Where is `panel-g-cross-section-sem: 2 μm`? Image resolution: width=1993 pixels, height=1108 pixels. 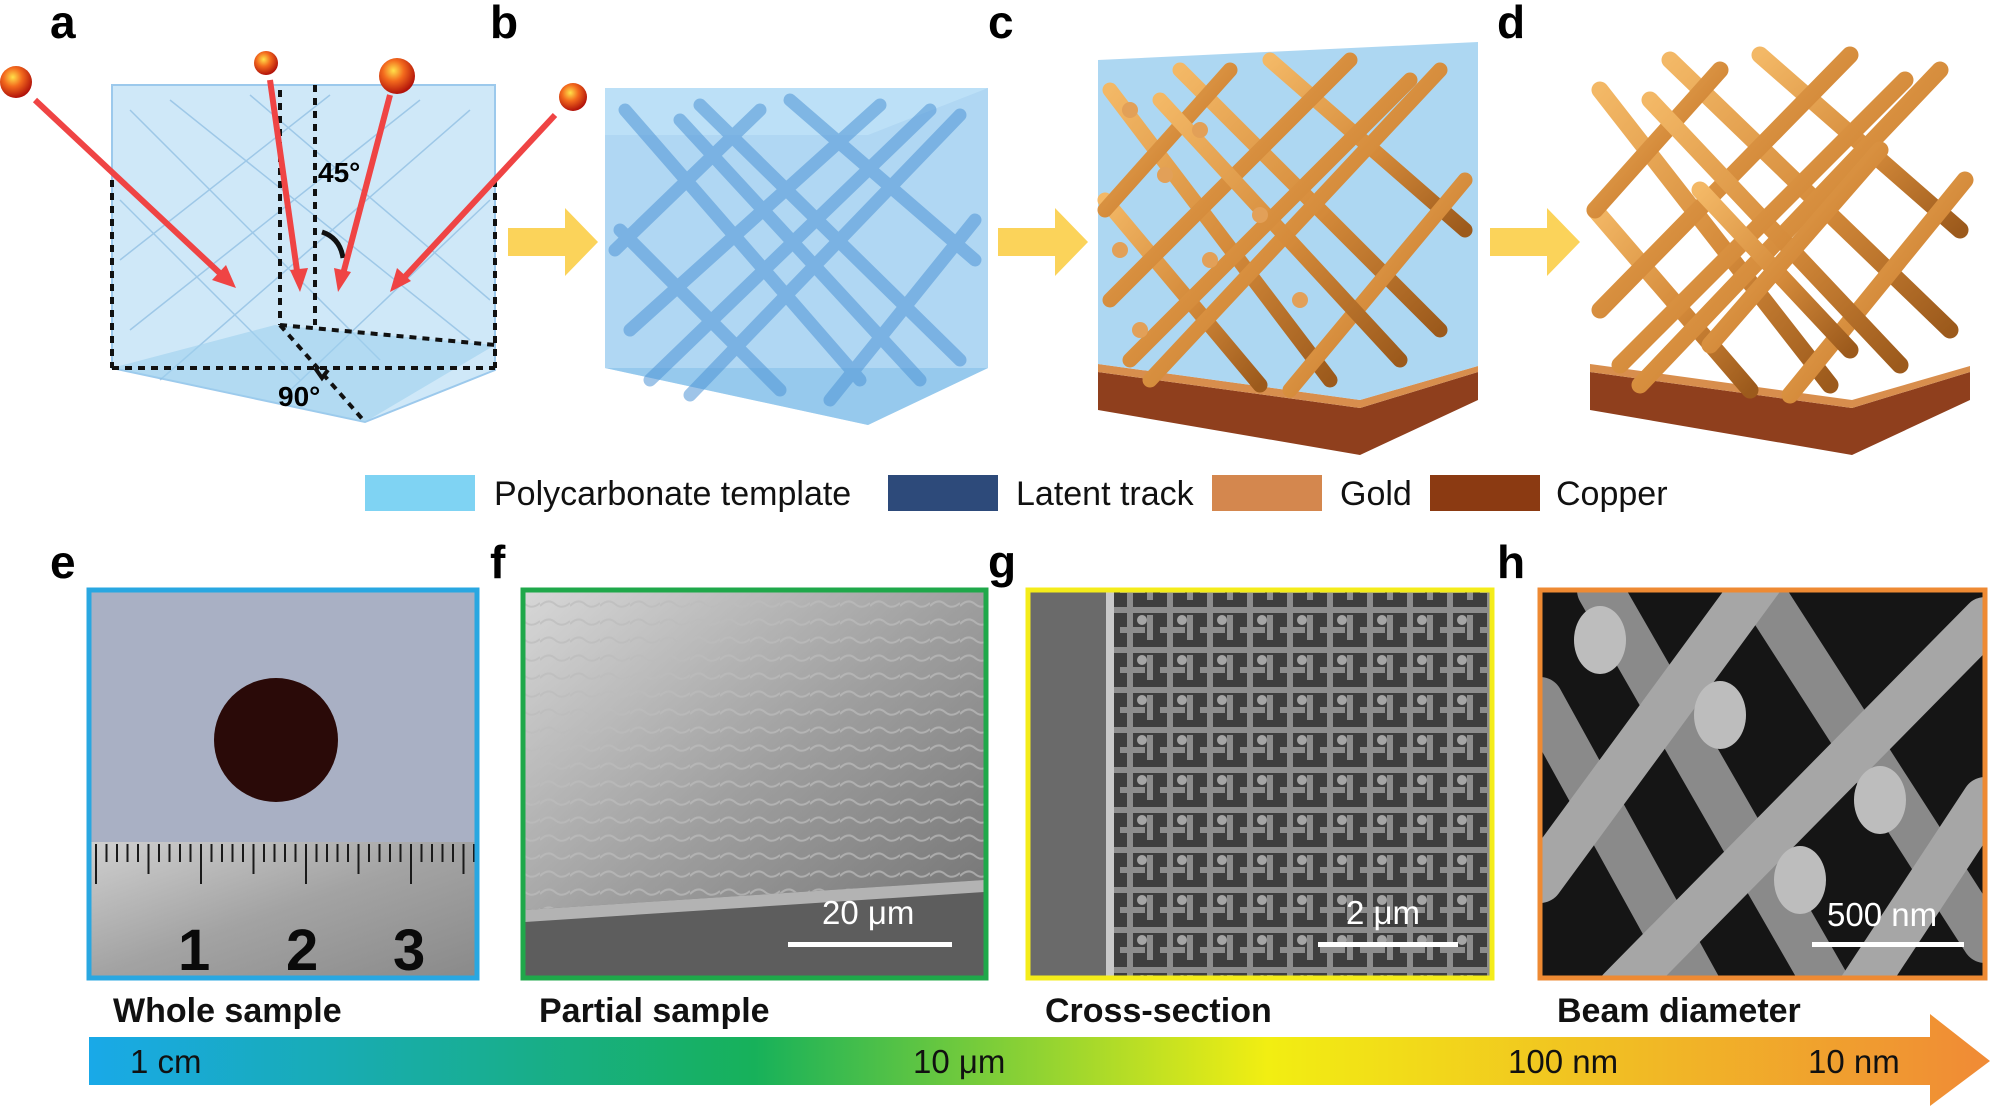 panel-g-cross-section-sem: 2 μm is located at coordinates (1260, 784).